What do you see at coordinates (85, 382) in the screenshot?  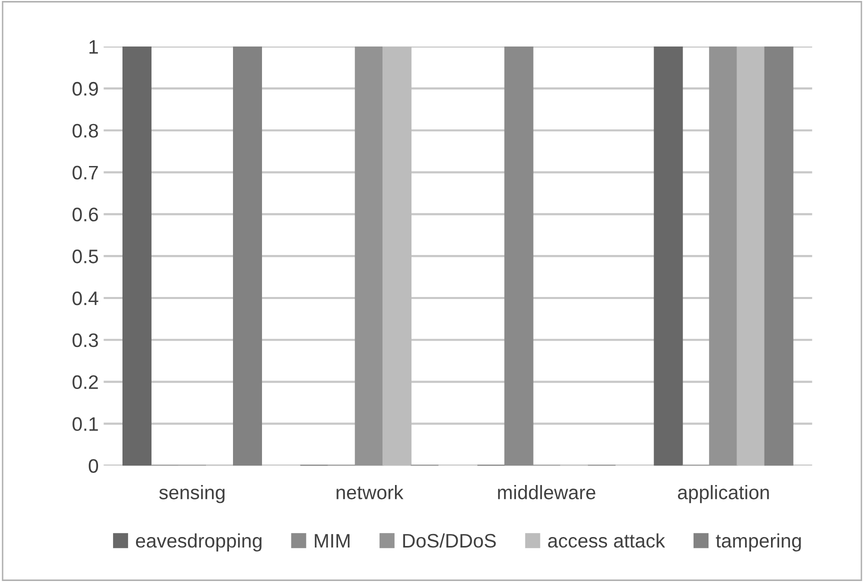 I see `y-tick-label: 0.2` at bounding box center [85, 382].